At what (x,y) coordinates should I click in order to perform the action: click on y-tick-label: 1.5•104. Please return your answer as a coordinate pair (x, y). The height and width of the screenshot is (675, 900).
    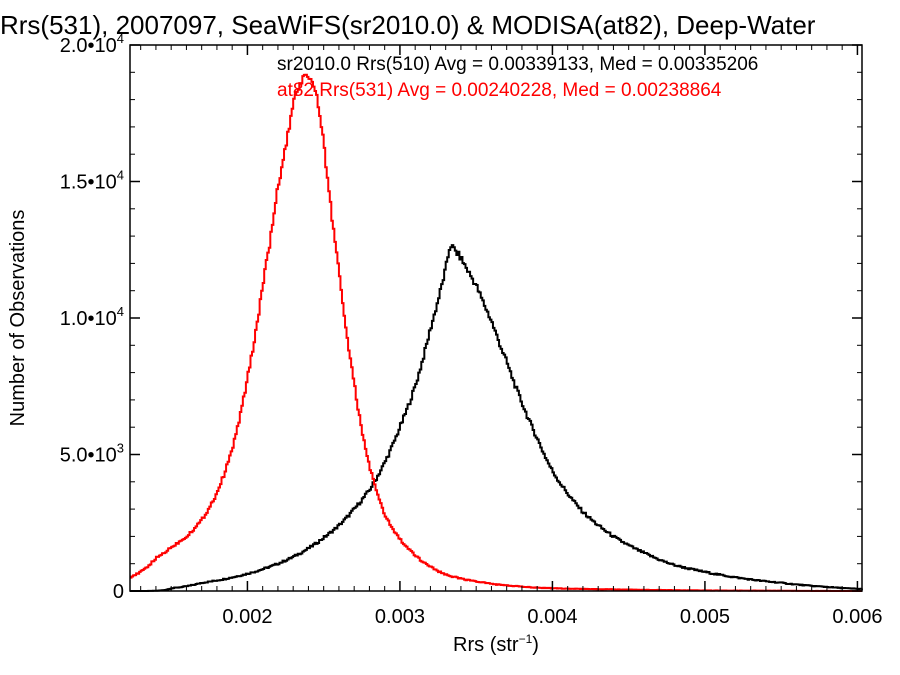
    Looking at the image, I should click on (92, 181).